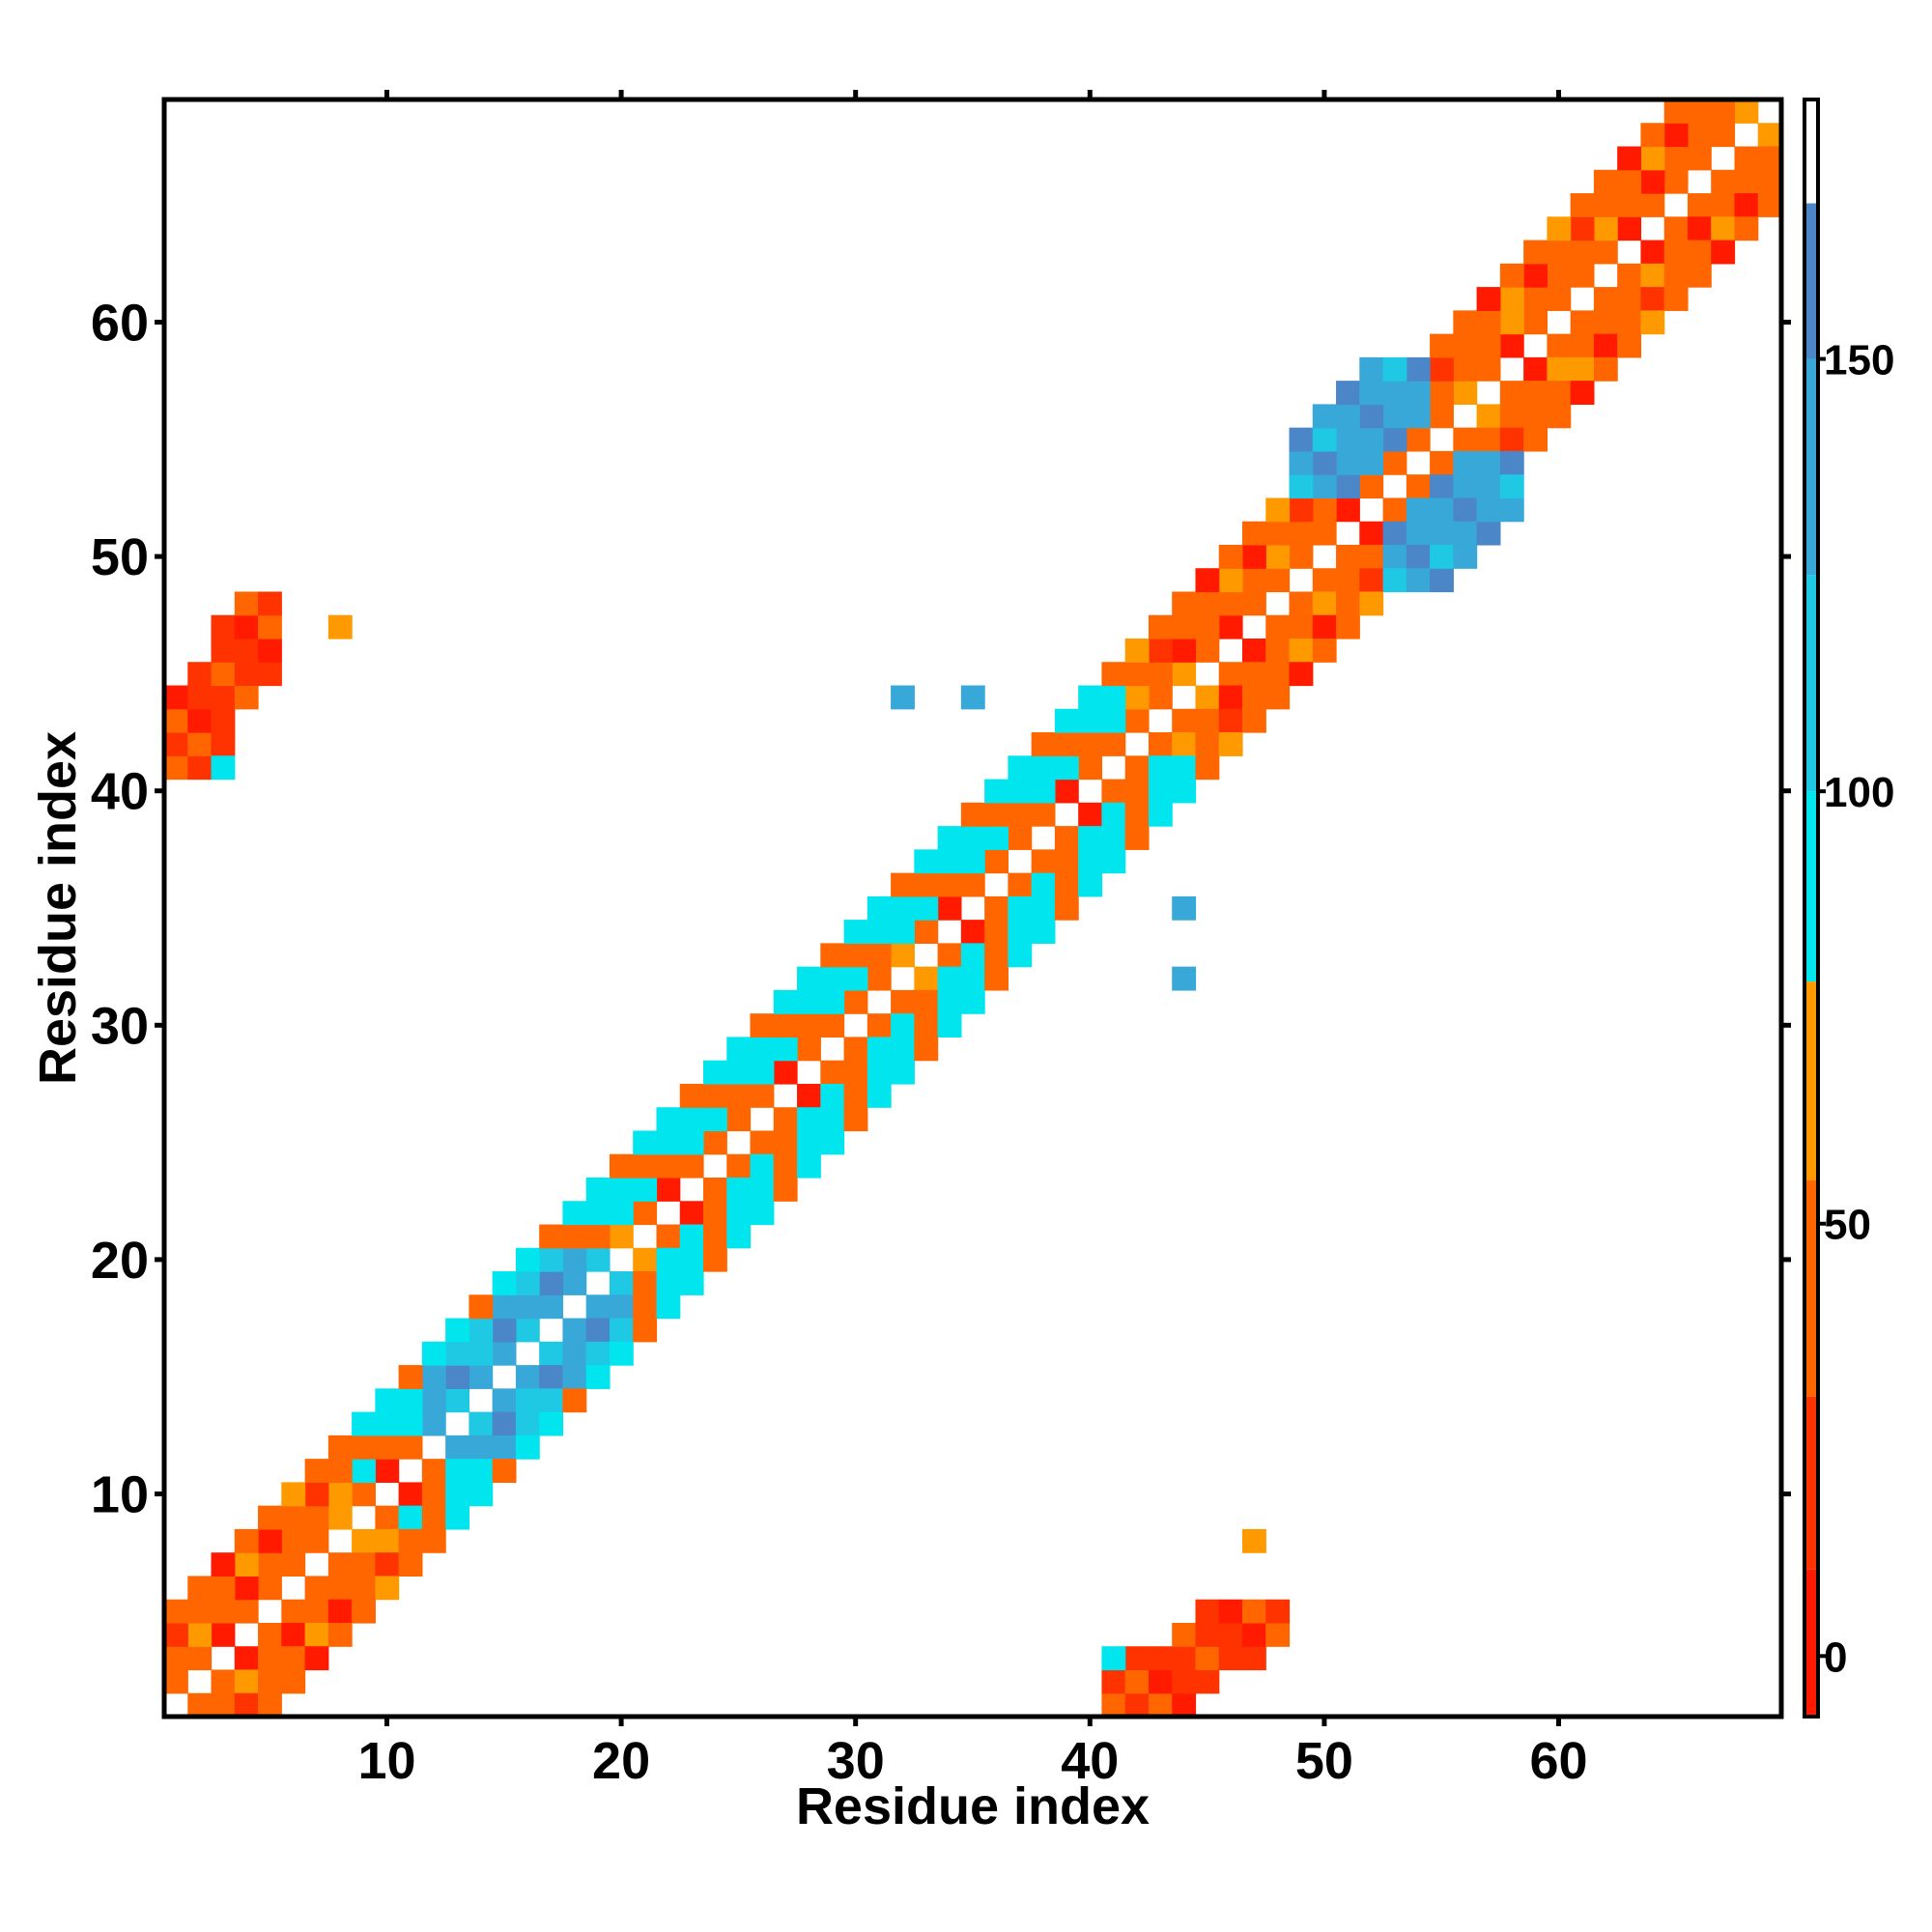  Describe the element at coordinates (120, 557) in the screenshot. I see `y-tick-label: 50` at that location.